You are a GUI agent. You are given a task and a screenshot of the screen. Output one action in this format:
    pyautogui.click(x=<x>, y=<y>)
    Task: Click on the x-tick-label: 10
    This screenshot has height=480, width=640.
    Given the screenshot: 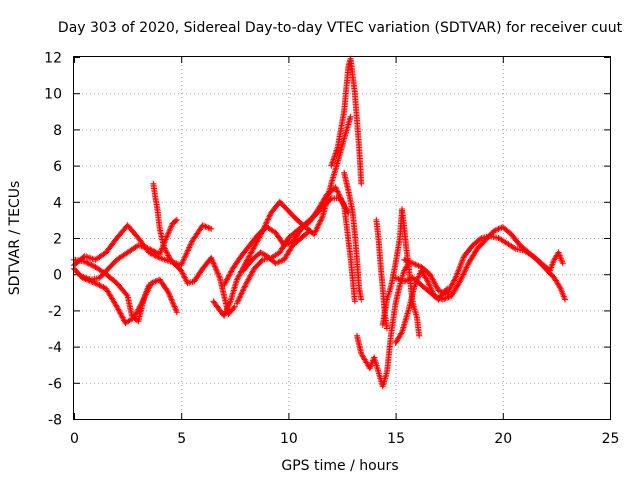 What is the action you would take?
    pyautogui.click(x=289, y=439)
    